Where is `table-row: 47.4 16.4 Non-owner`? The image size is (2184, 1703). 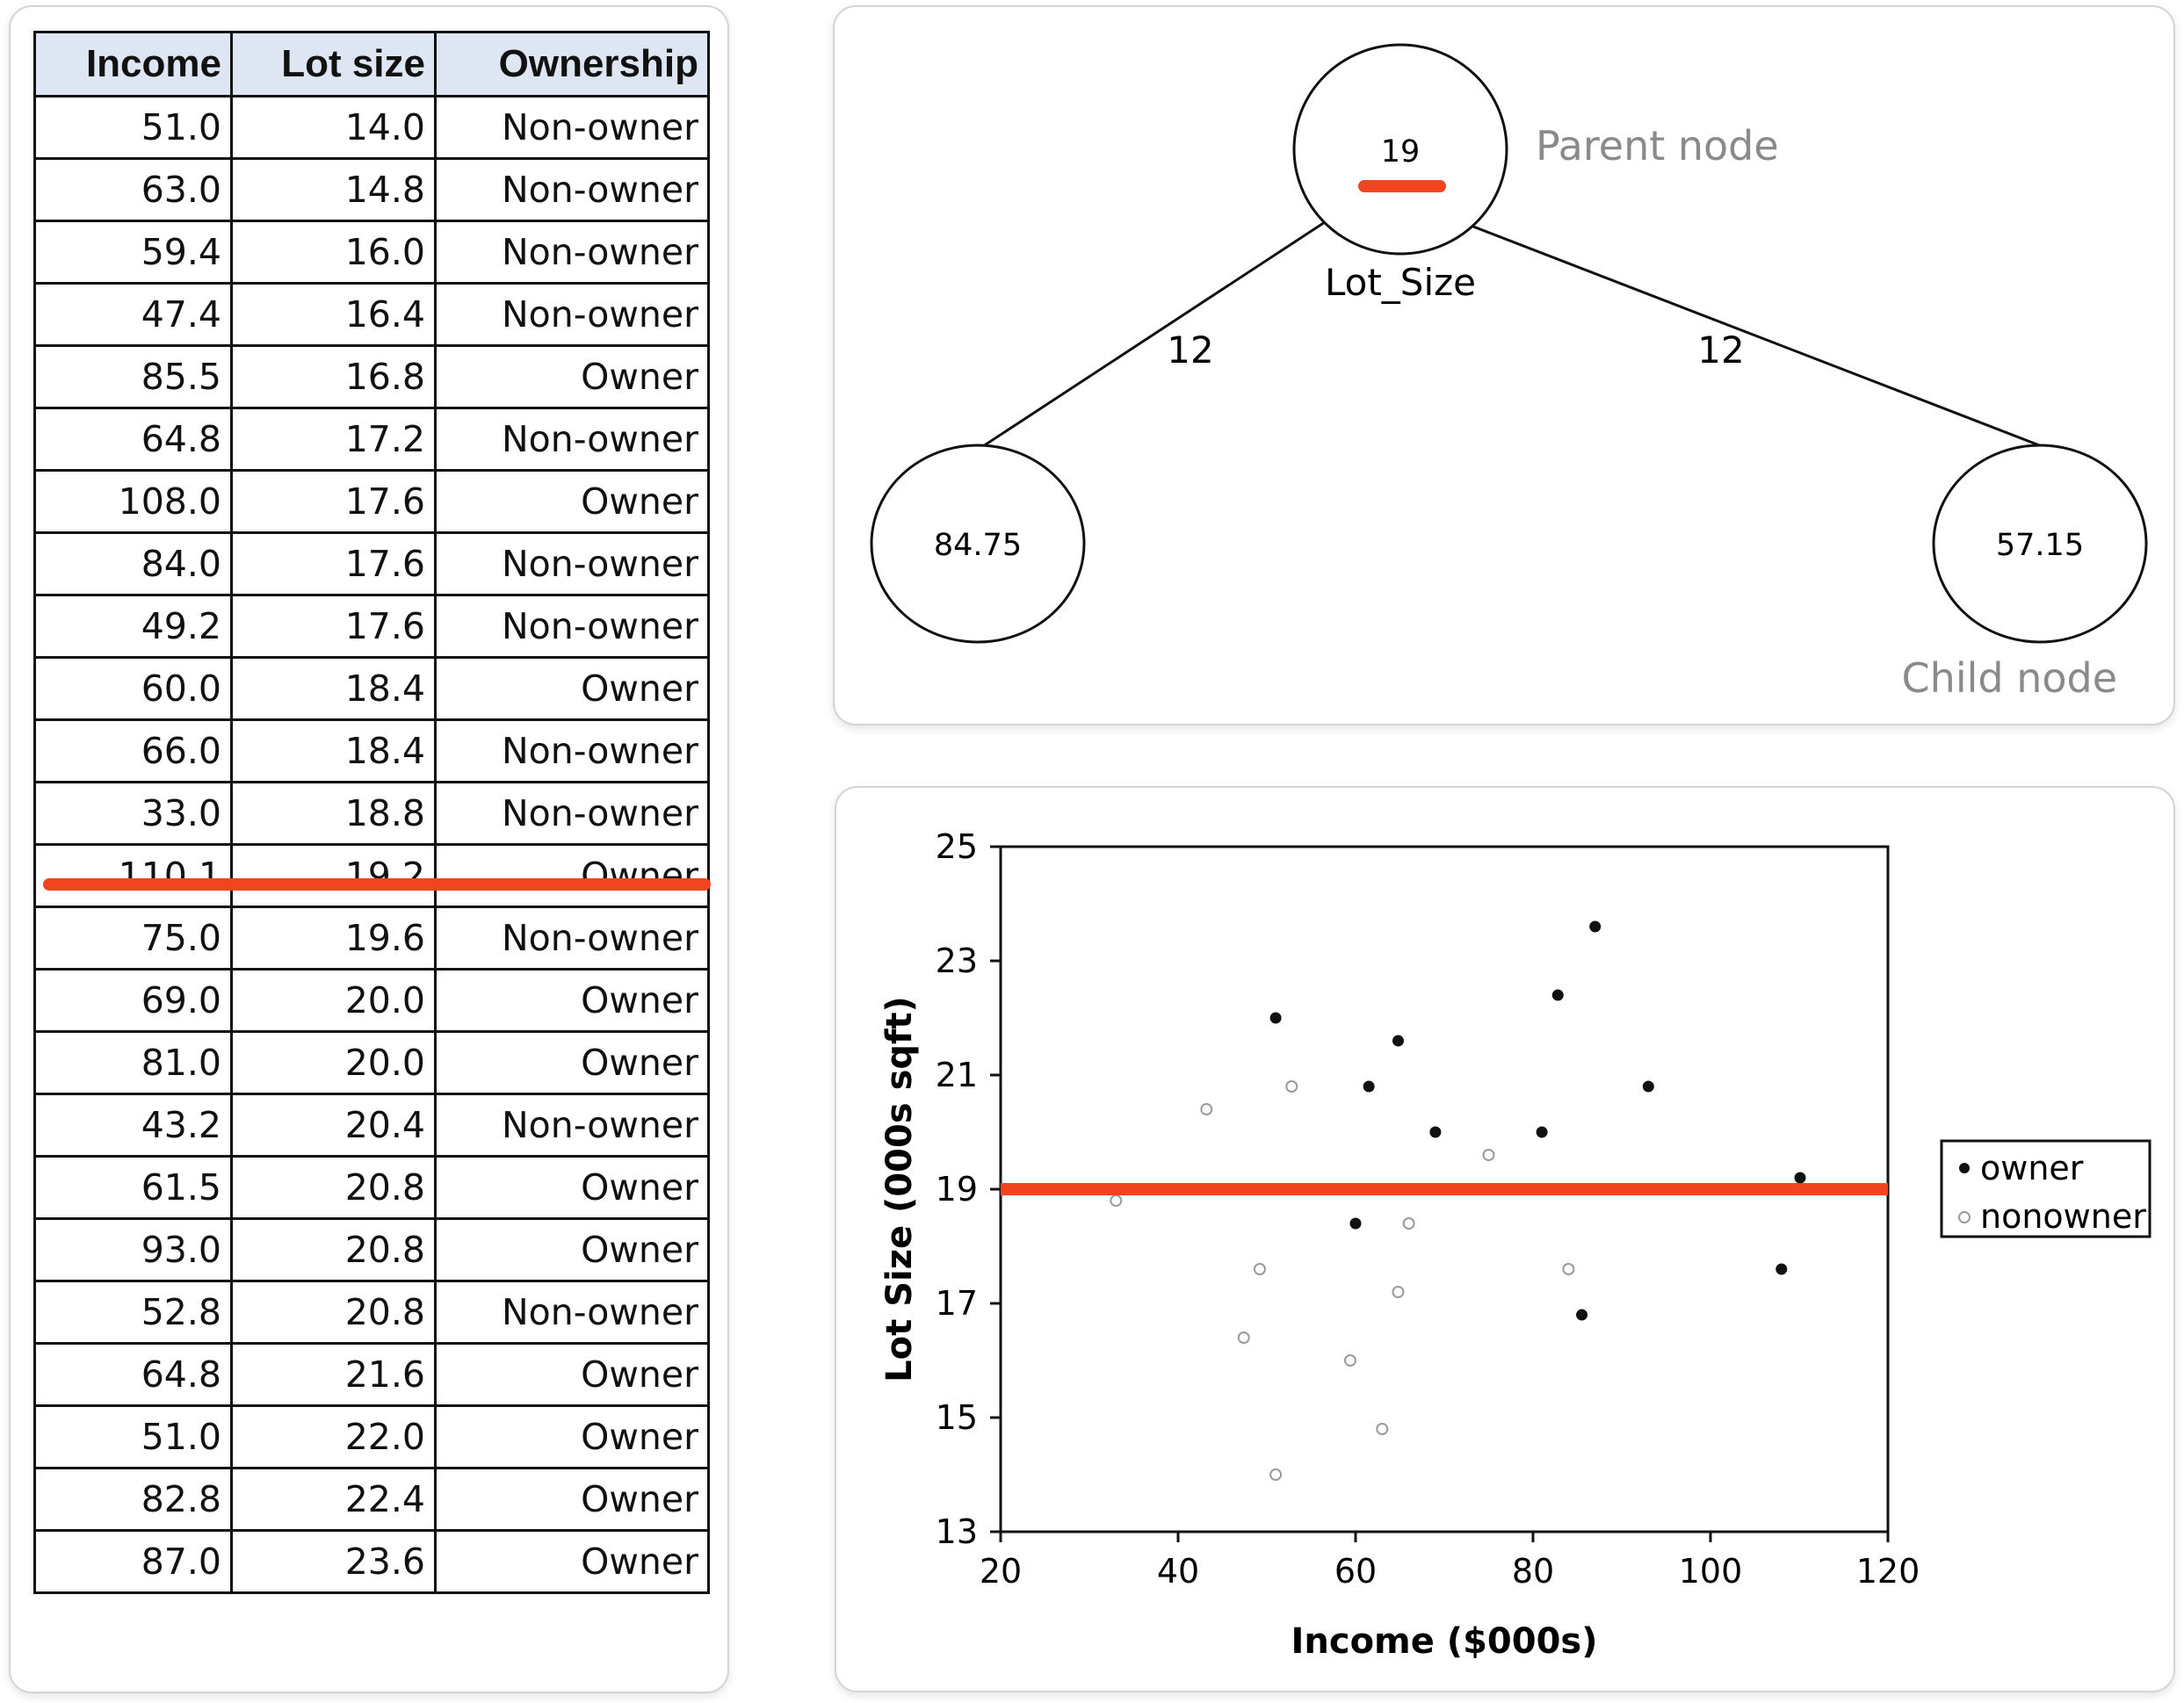 table-row: 47.4 16.4 Non-owner is located at coordinates (371, 315).